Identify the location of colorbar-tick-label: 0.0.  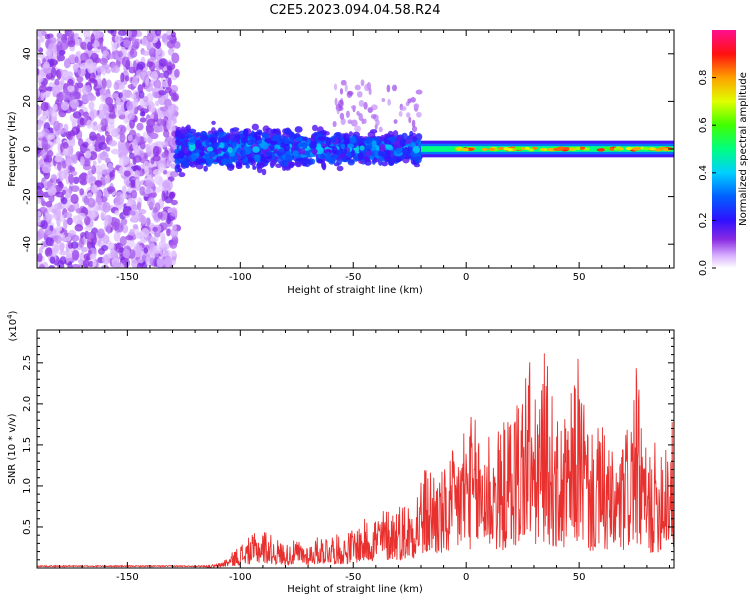
(703, 268).